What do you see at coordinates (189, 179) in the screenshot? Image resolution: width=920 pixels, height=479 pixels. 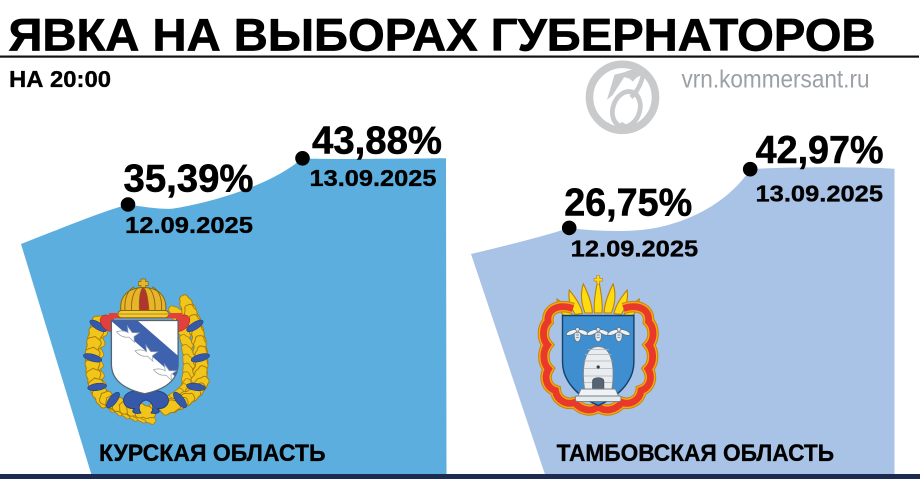 I see `svg-text: 35,39%` at bounding box center [189, 179].